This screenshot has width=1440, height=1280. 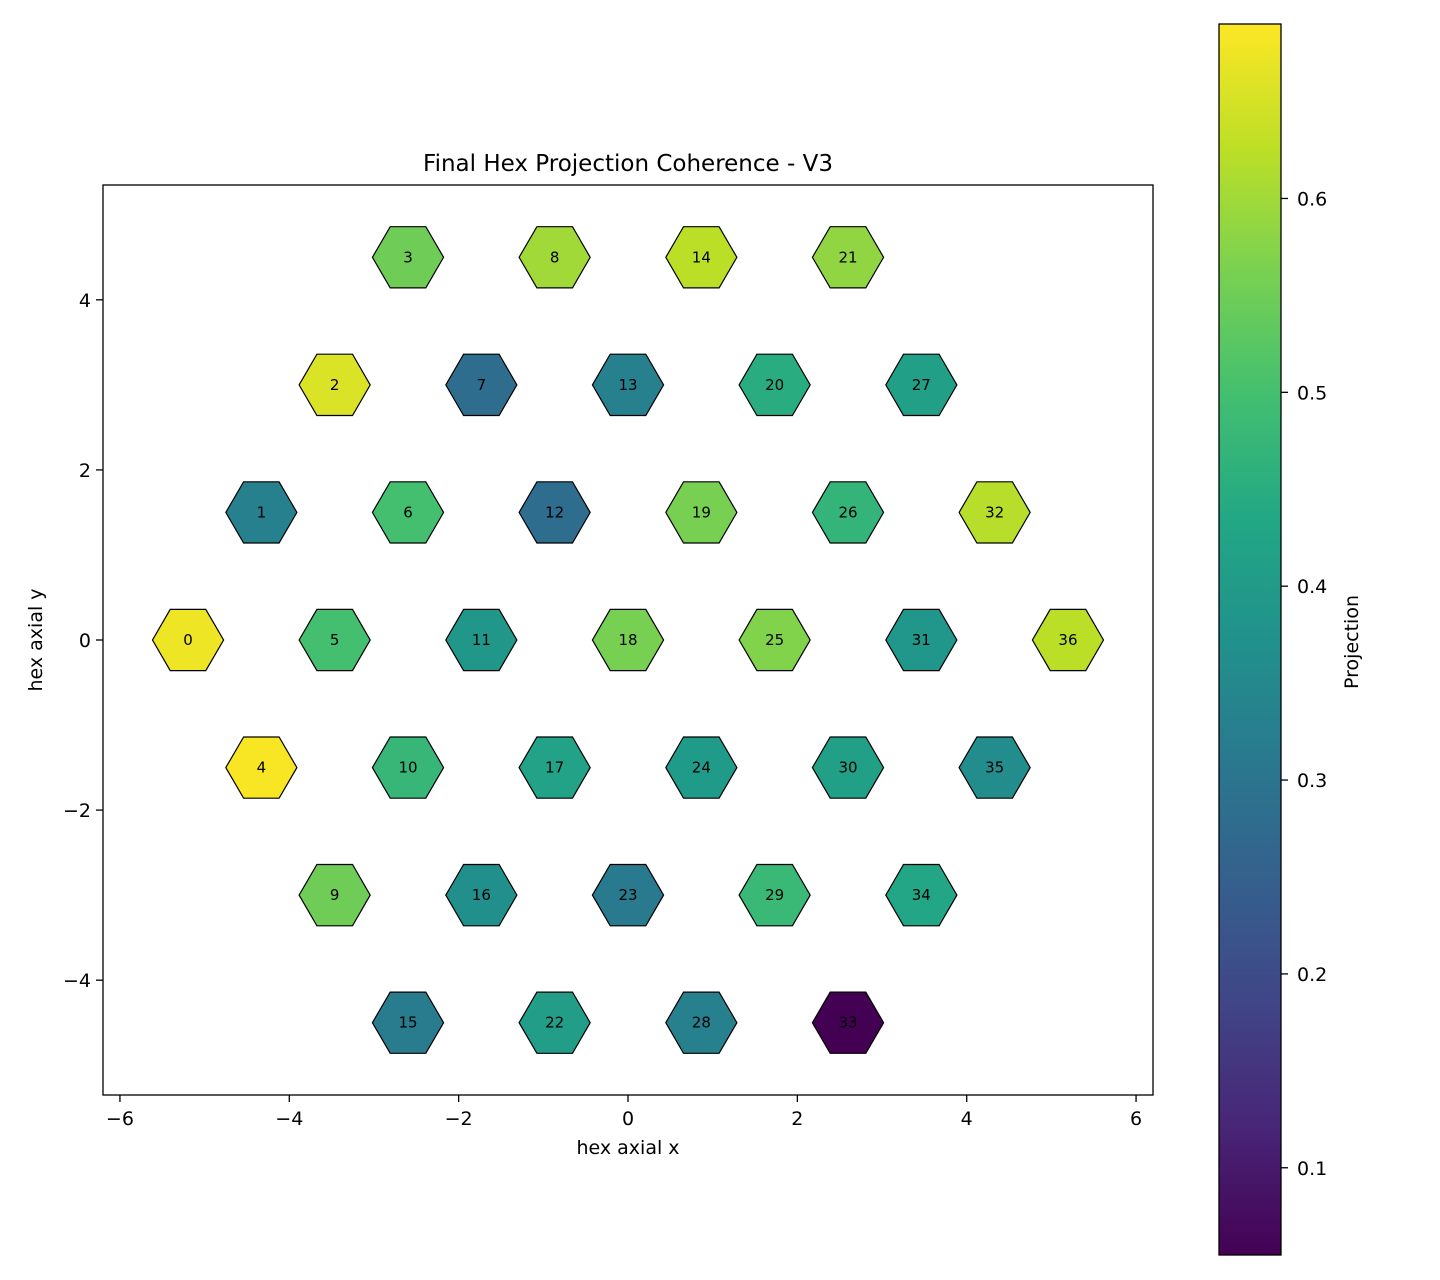 I want to click on x-tick-label: −6, so click(x=120, y=1119).